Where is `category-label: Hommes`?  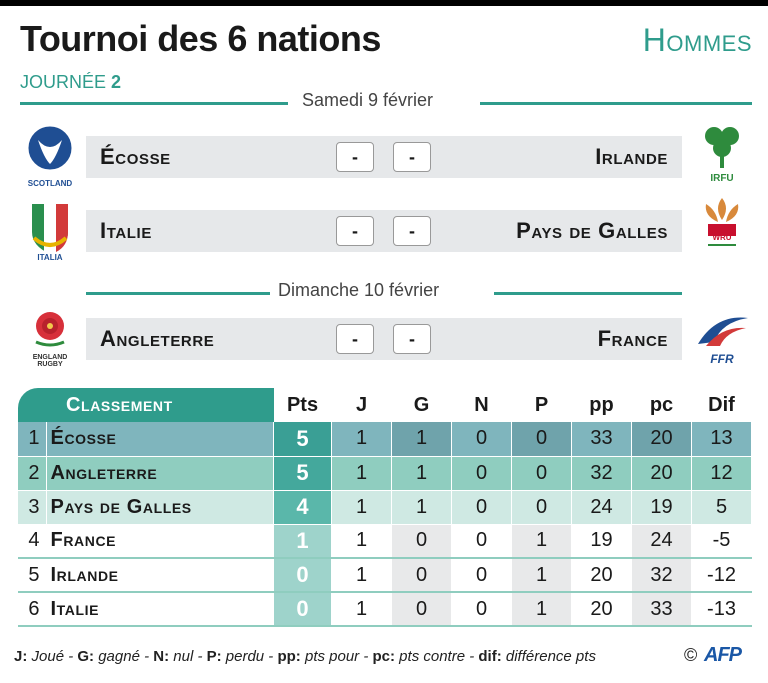 category-label: Hommes is located at coordinates (697, 40).